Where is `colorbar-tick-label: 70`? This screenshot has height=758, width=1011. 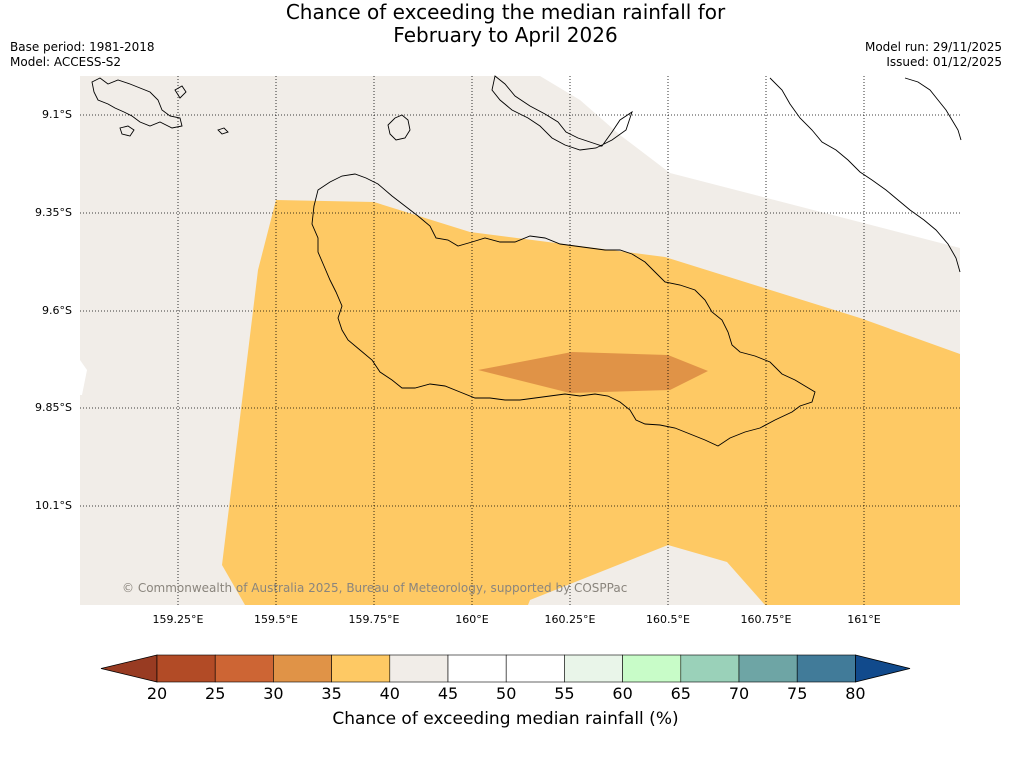 colorbar-tick-label: 70 is located at coordinates (739, 693).